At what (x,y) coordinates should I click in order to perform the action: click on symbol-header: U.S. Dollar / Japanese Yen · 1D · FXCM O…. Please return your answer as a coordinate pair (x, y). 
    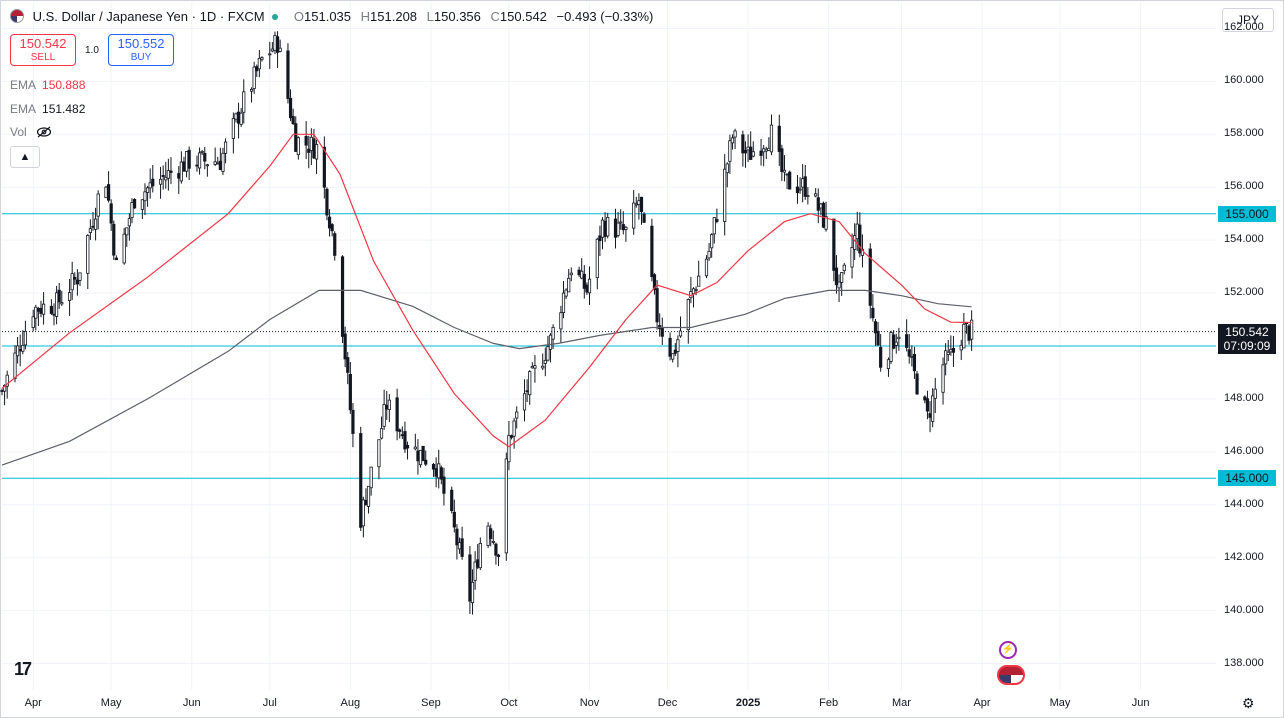
    Looking at the image, I should click on (331, 16).